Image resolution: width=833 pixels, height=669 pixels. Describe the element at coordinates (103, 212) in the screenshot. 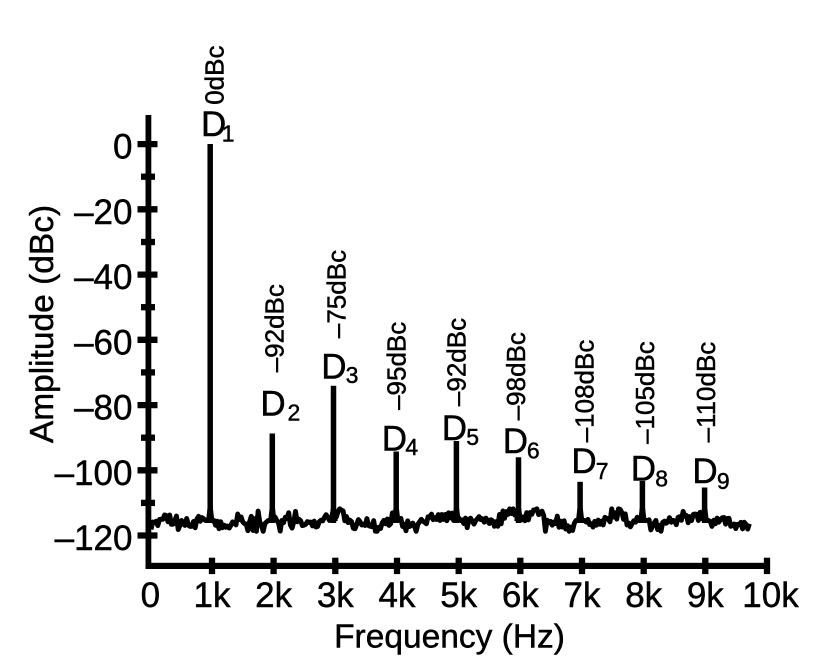

I see `svg-text: –20` at that location.